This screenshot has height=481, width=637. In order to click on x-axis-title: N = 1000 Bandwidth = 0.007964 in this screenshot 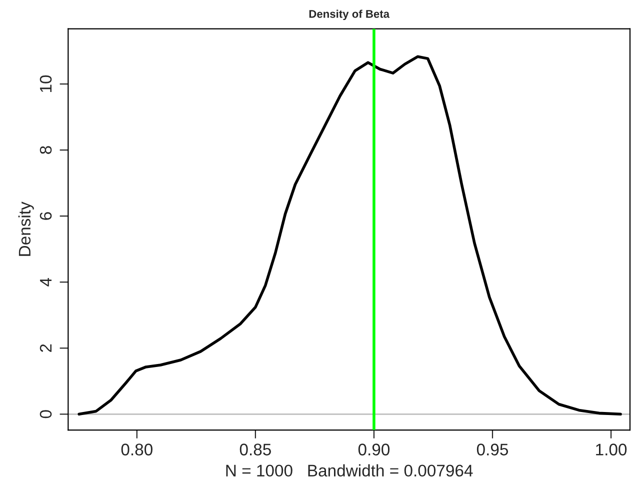, I will do `click(349, 470)`.